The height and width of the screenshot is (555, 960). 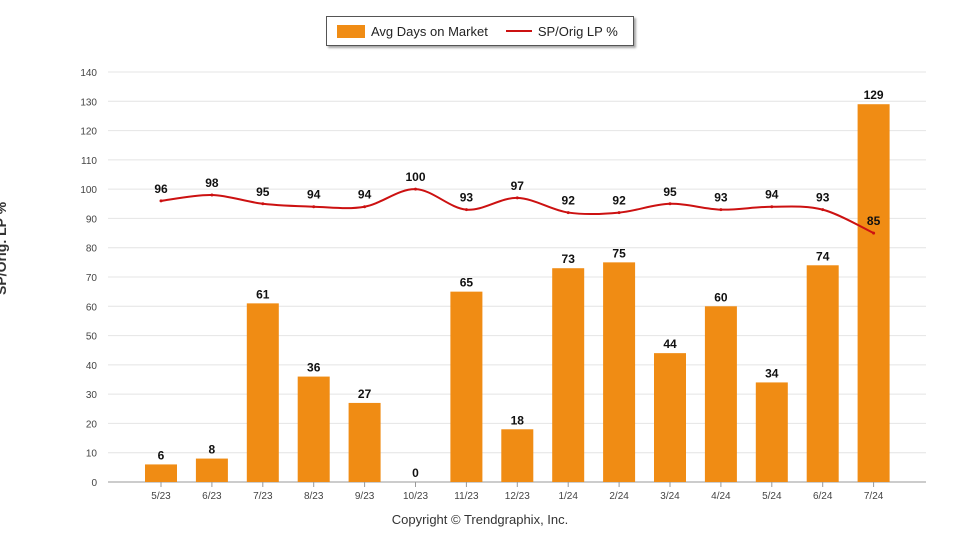 What do you see at coordinates (466, 496) in the screenshot?
I see `x-tick-label: 11/23` at bounding box center [466, 496].